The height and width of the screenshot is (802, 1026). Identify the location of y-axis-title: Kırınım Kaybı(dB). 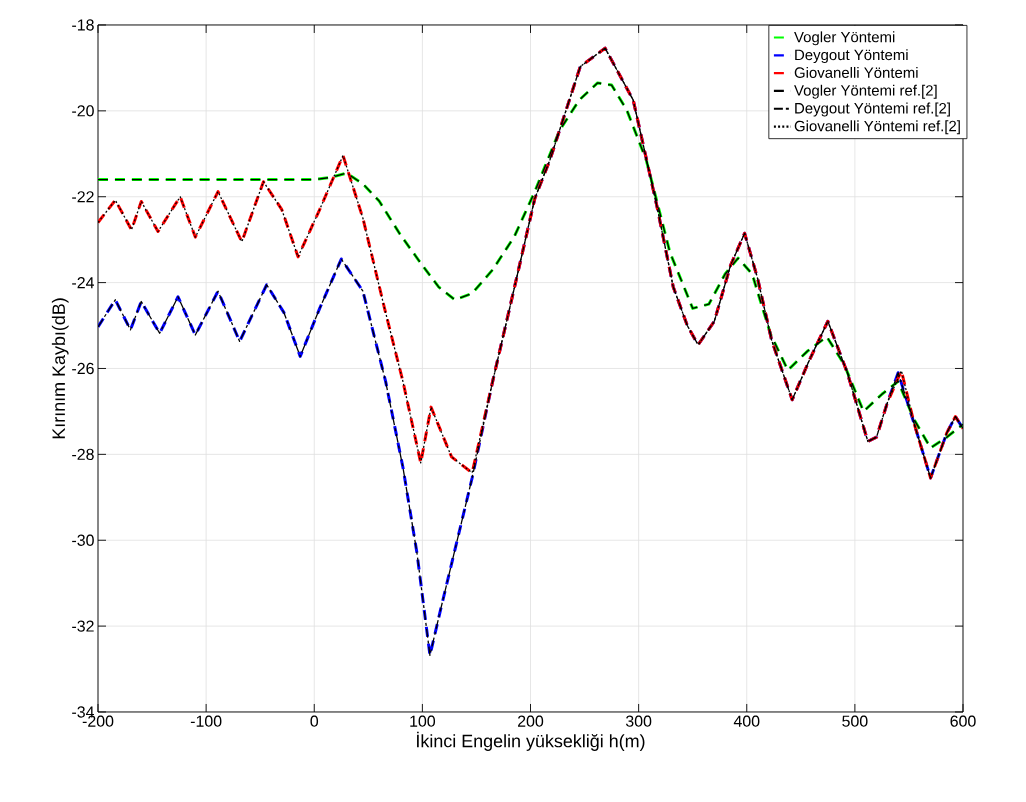
(60, 368).